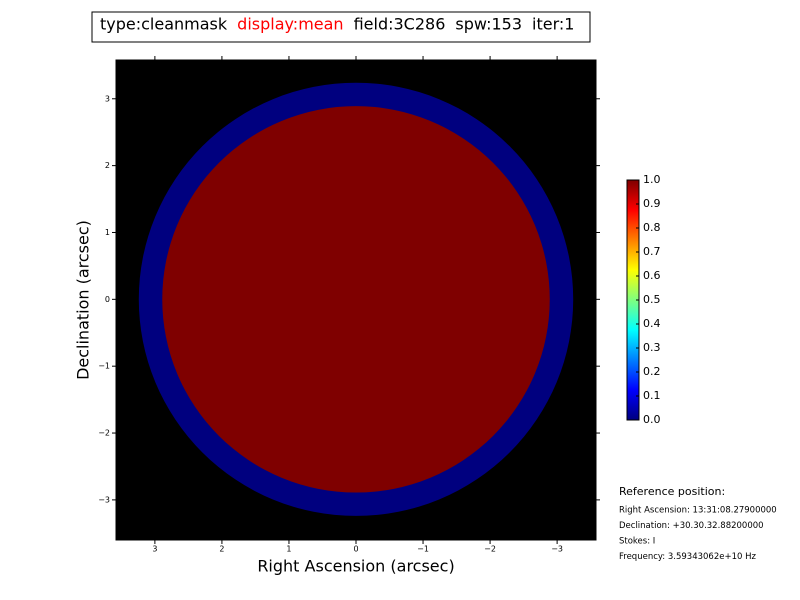 The image size is (800, 600). I want to click on colorbar-tick-label: 0.5, so click(652, 299).